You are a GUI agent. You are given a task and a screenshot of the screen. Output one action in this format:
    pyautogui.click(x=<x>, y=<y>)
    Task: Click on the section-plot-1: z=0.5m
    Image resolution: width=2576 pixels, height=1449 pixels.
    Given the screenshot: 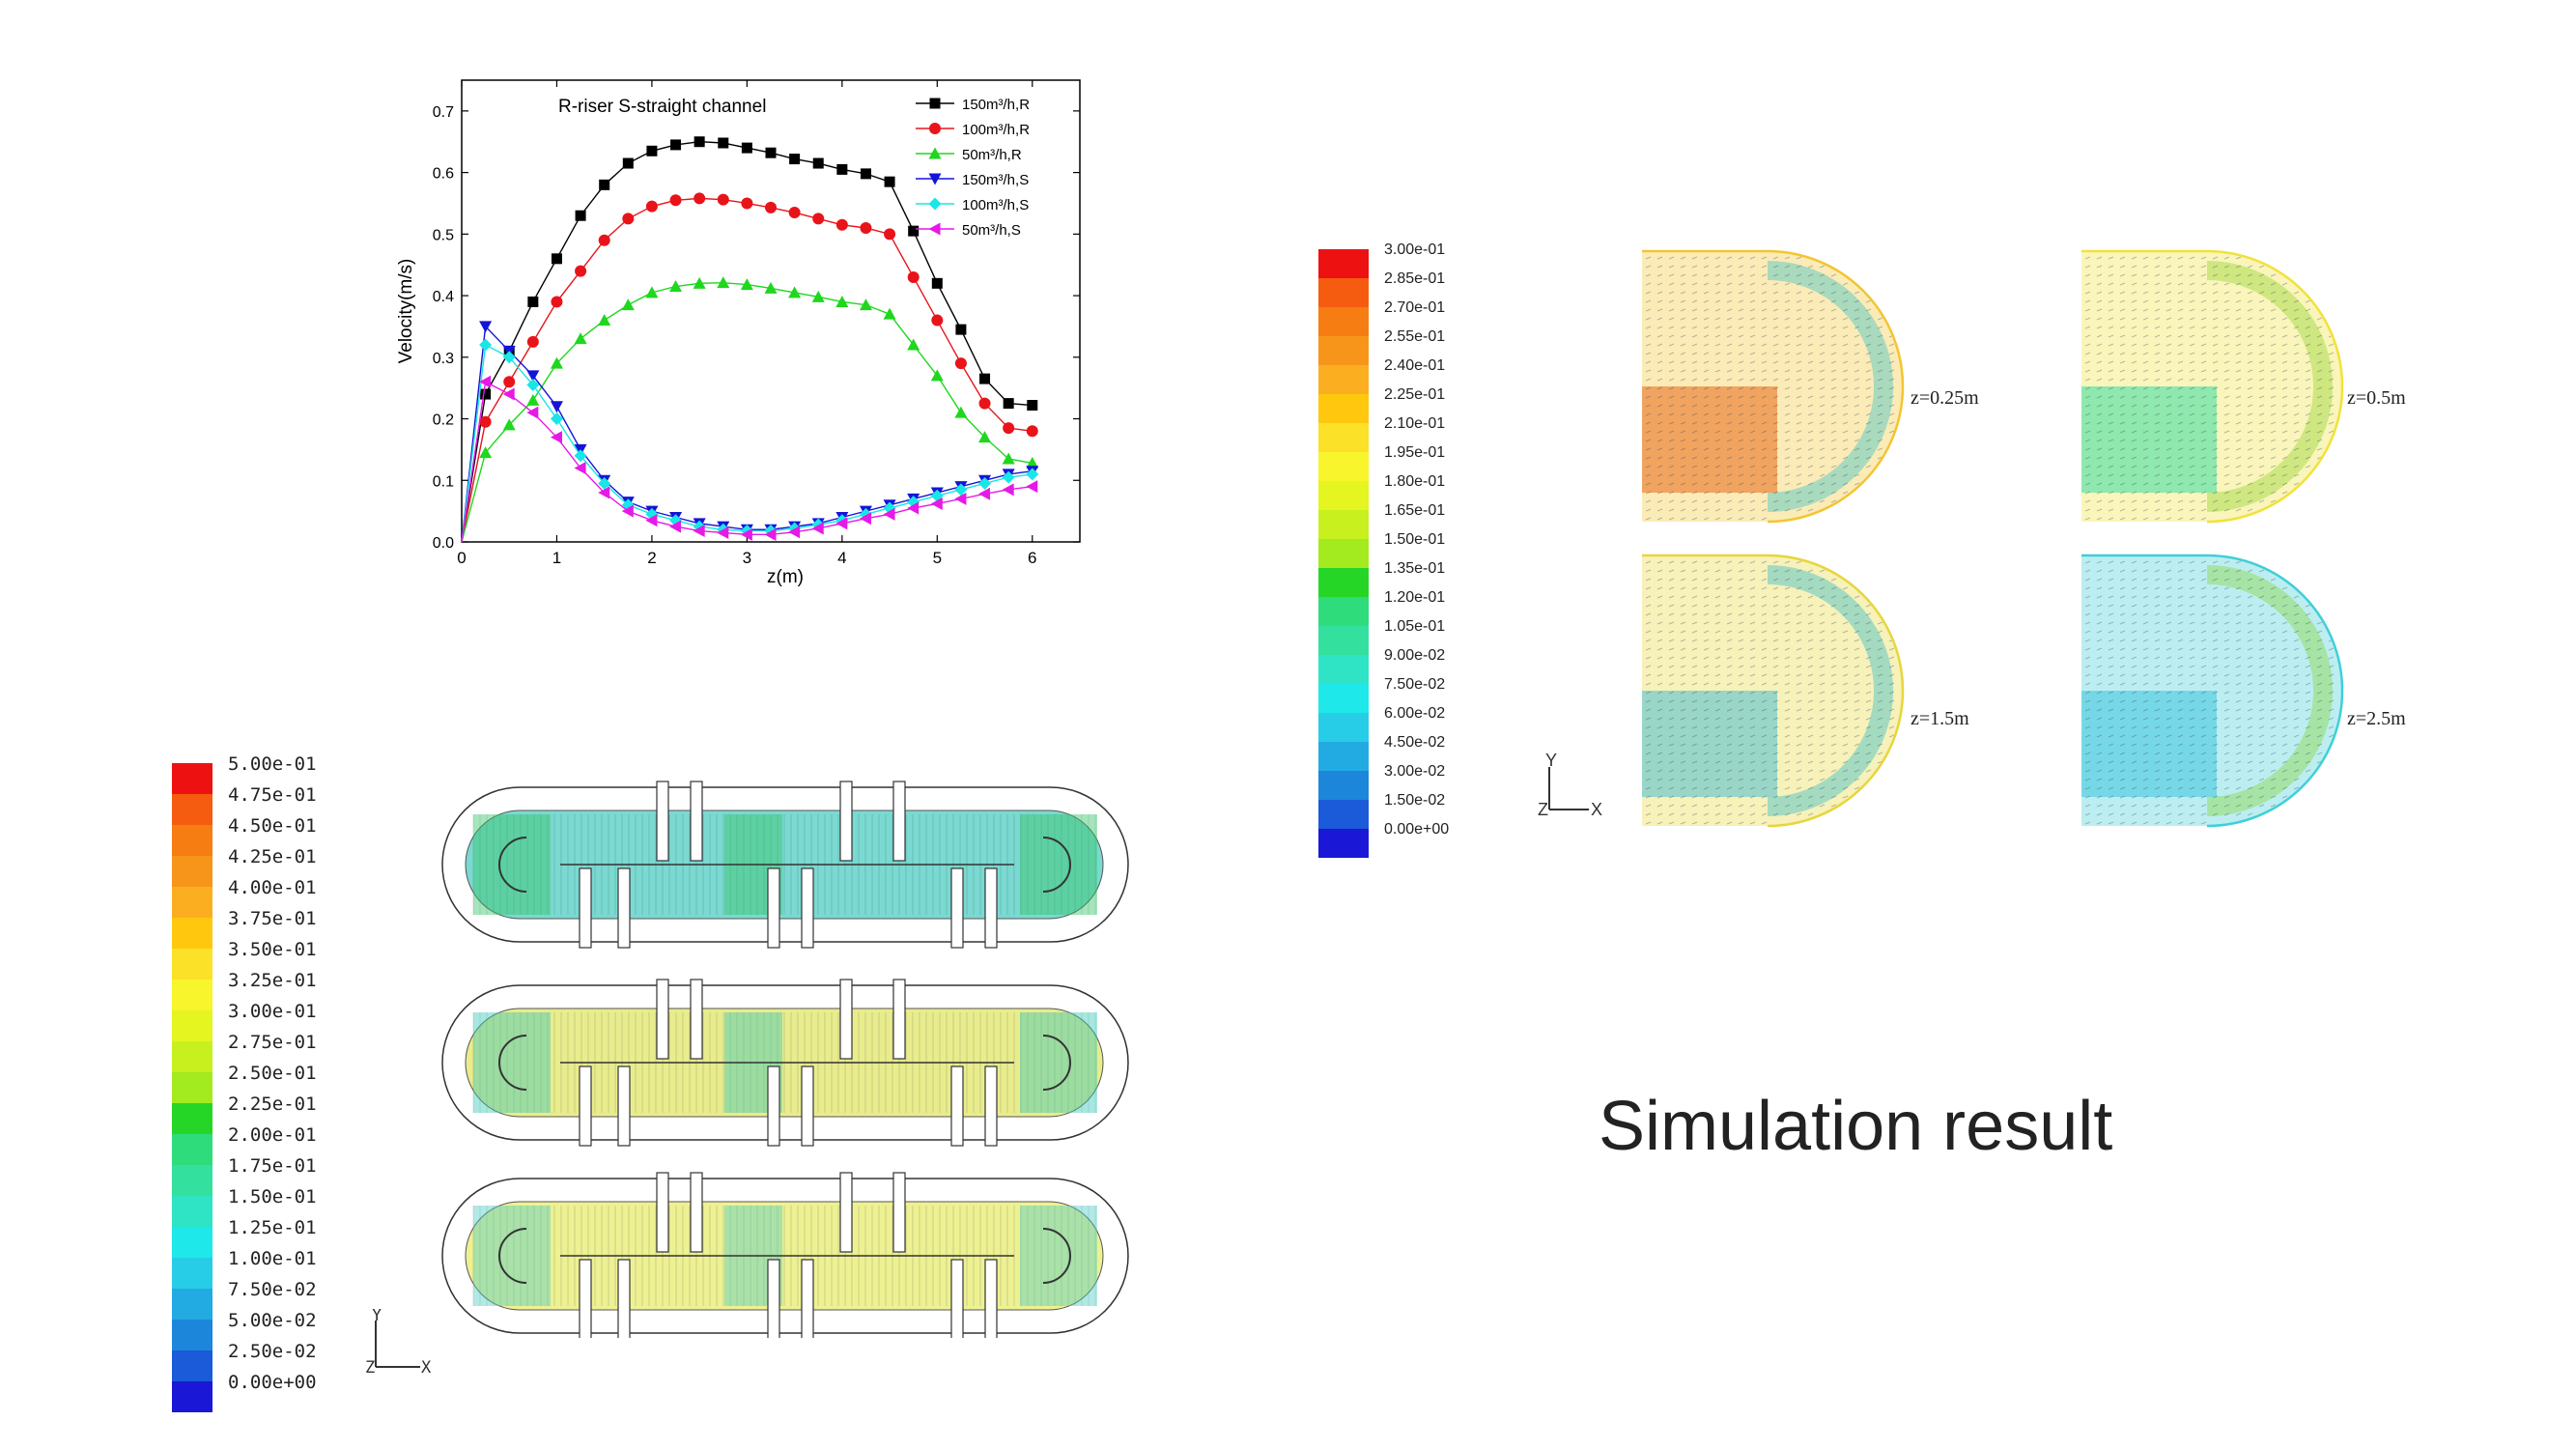 What is the action you would take?
    pyautogui.click(x=2243, y=386)
    